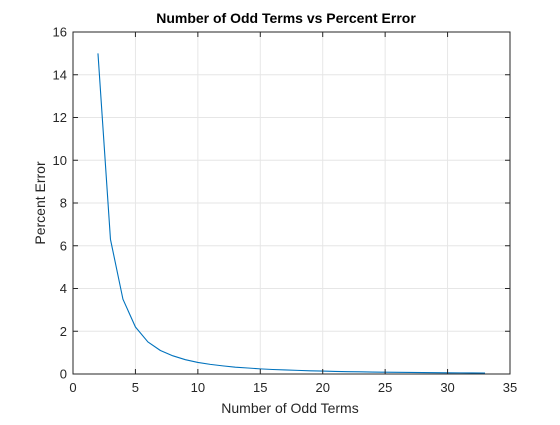 This screenshot has height=425, width=560. What do you see at coordinates (63, 245) in the screenshot?
I see `y-tick-label: 6` at bounding box center [63, 245].